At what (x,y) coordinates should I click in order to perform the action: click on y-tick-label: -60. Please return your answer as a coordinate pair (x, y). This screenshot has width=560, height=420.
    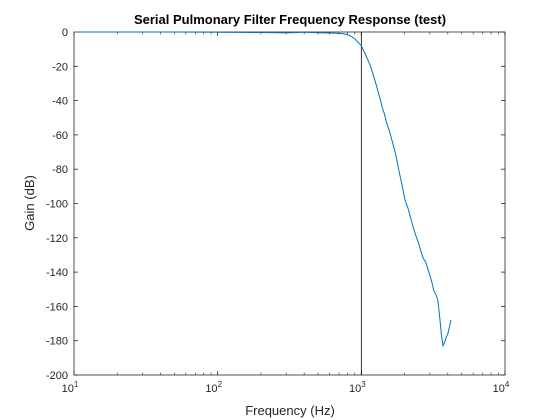
    Looking at the image, I should click on (60, 136).